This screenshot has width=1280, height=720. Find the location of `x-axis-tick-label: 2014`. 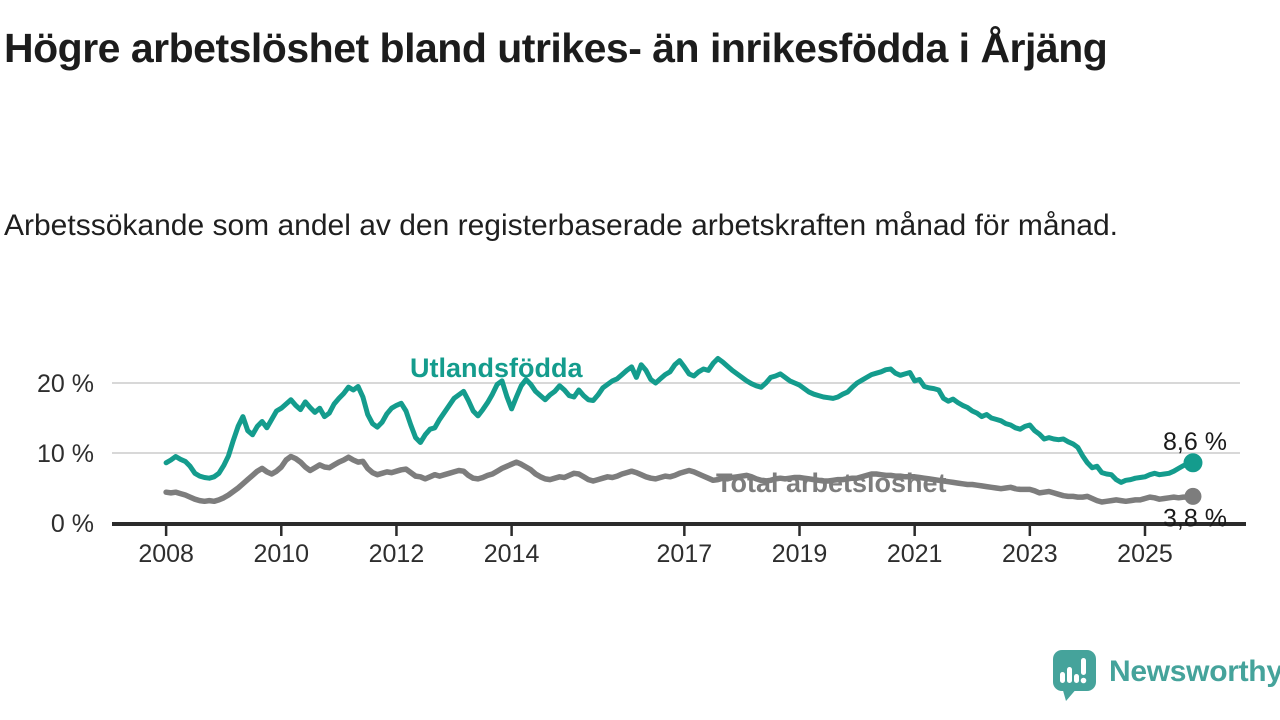

x-axis-tick-label: 2014 is located at coordinates (512, 554).